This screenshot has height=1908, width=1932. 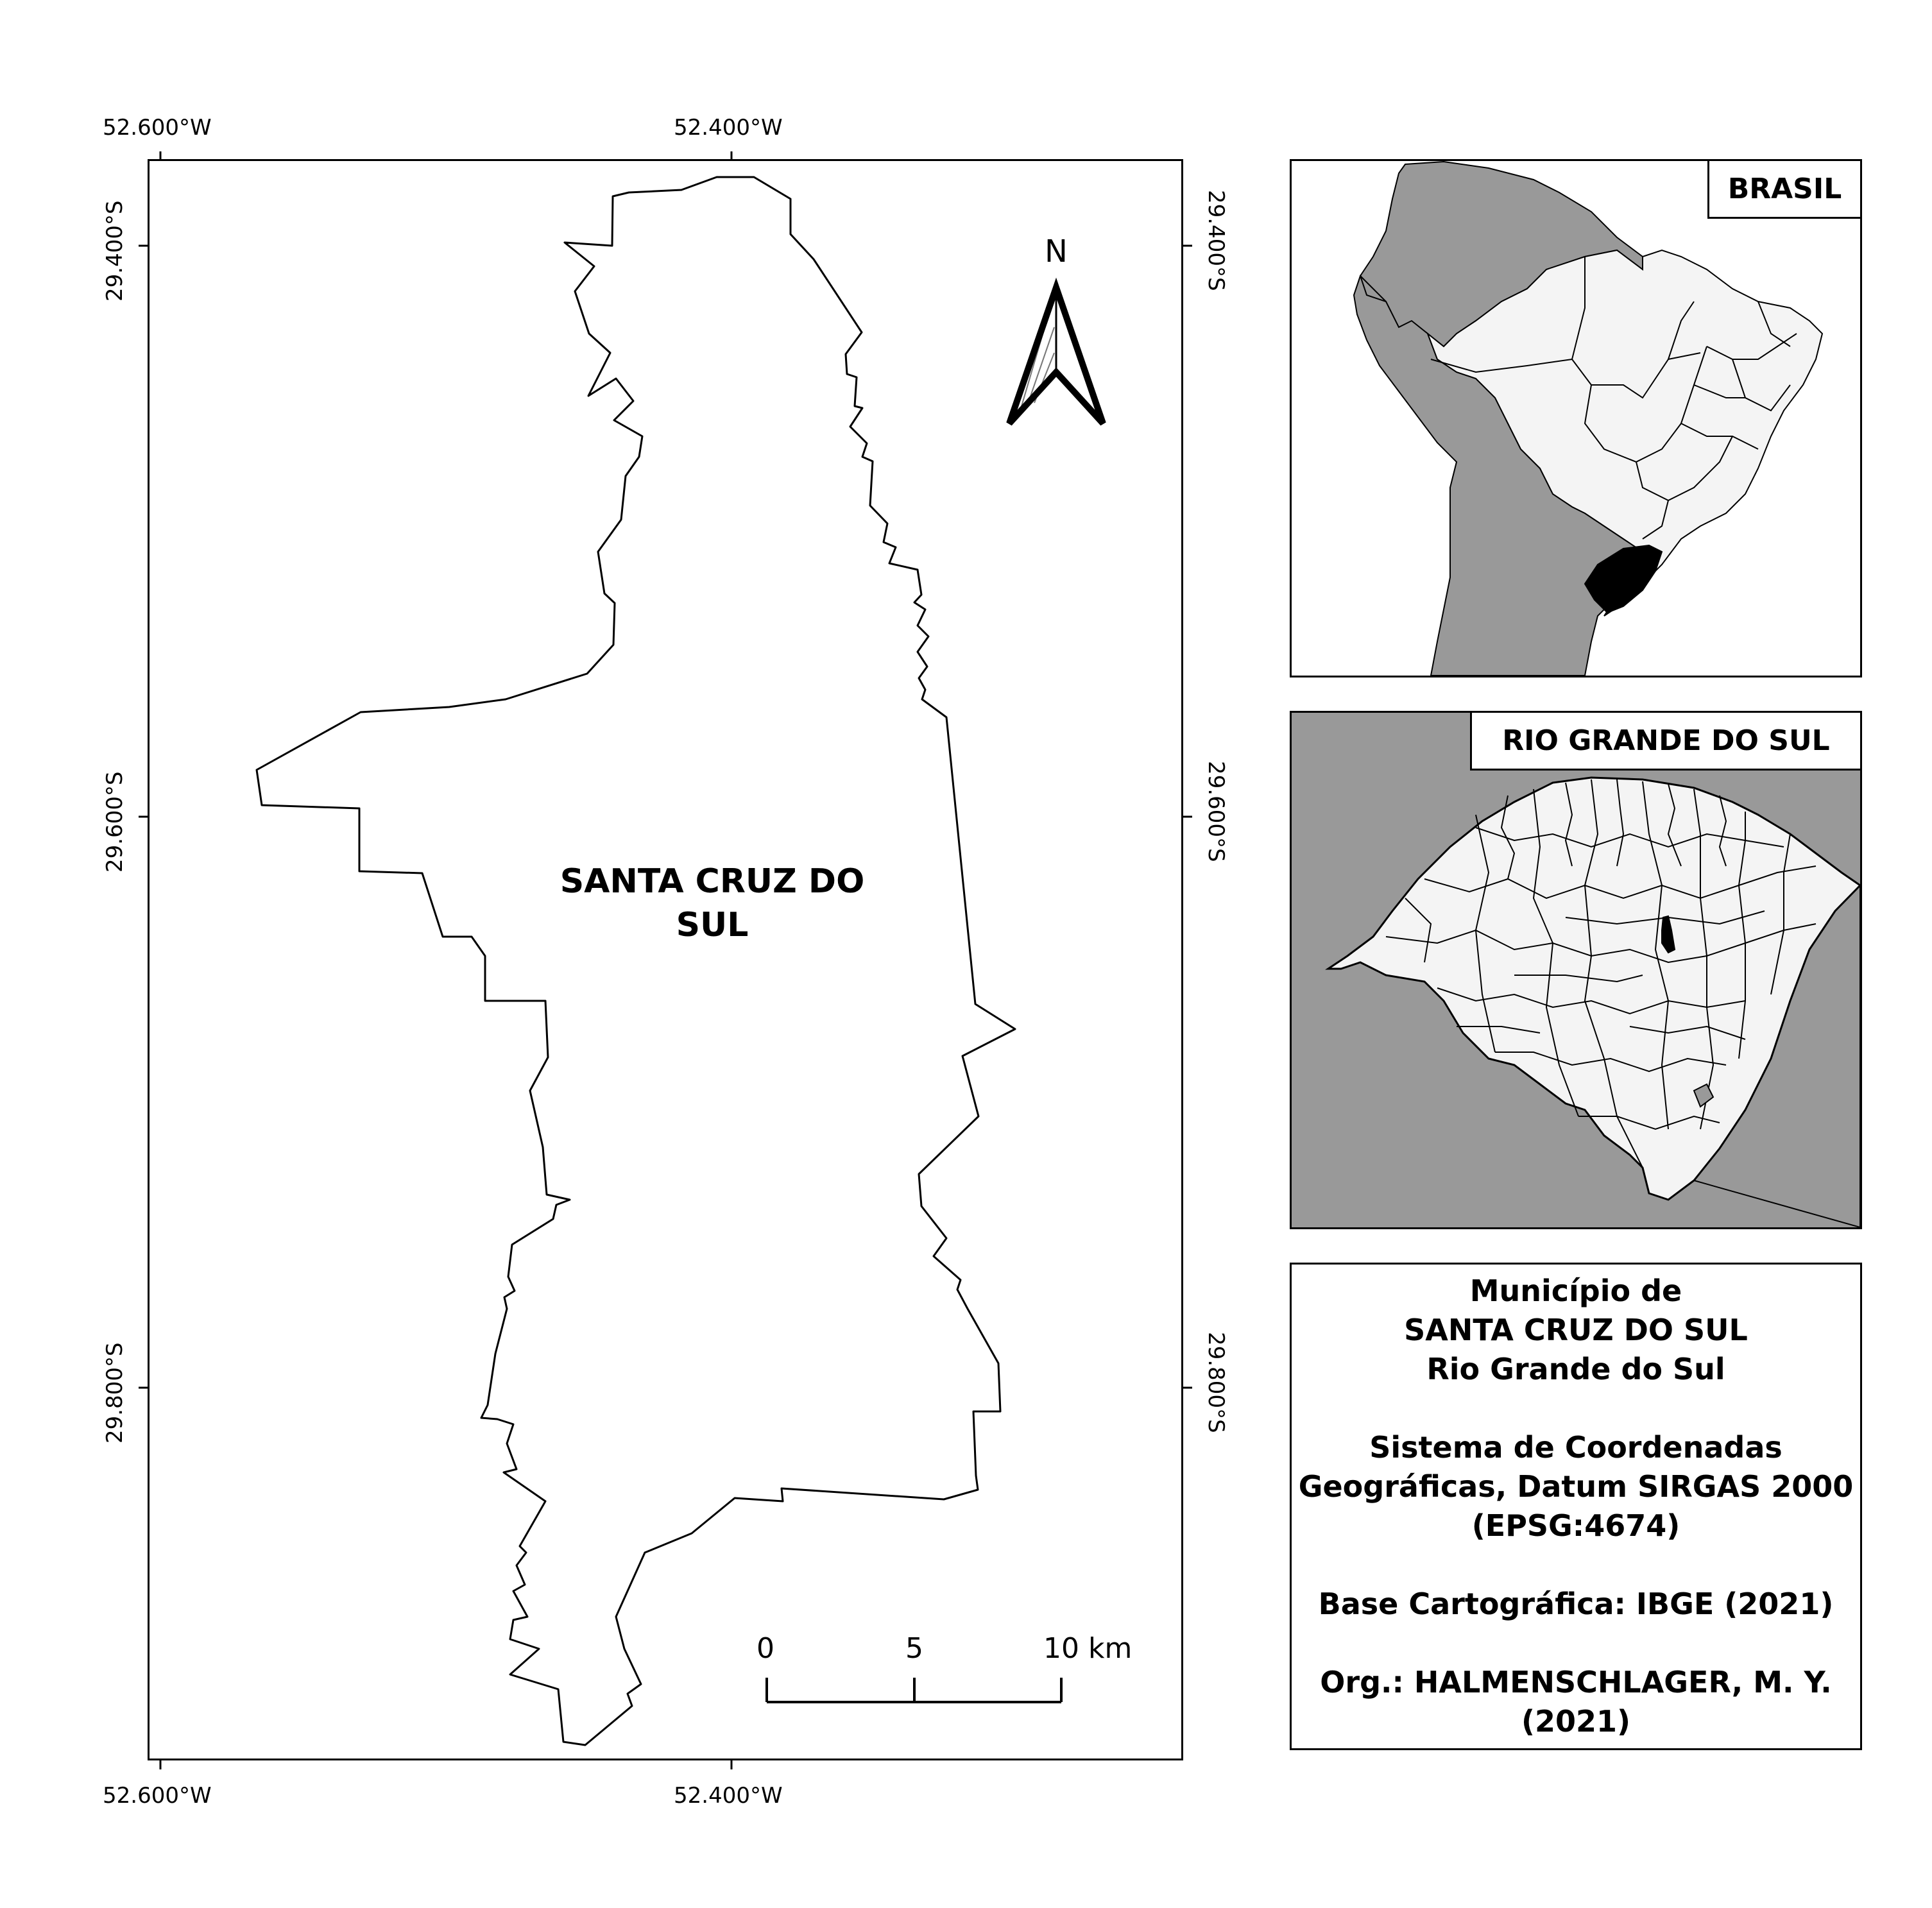 What do you see at coordinates (1088, 1648) in the screenshot?
I see `scale-bar-label-10: 10 km` at bounding box center [1088, 1648].